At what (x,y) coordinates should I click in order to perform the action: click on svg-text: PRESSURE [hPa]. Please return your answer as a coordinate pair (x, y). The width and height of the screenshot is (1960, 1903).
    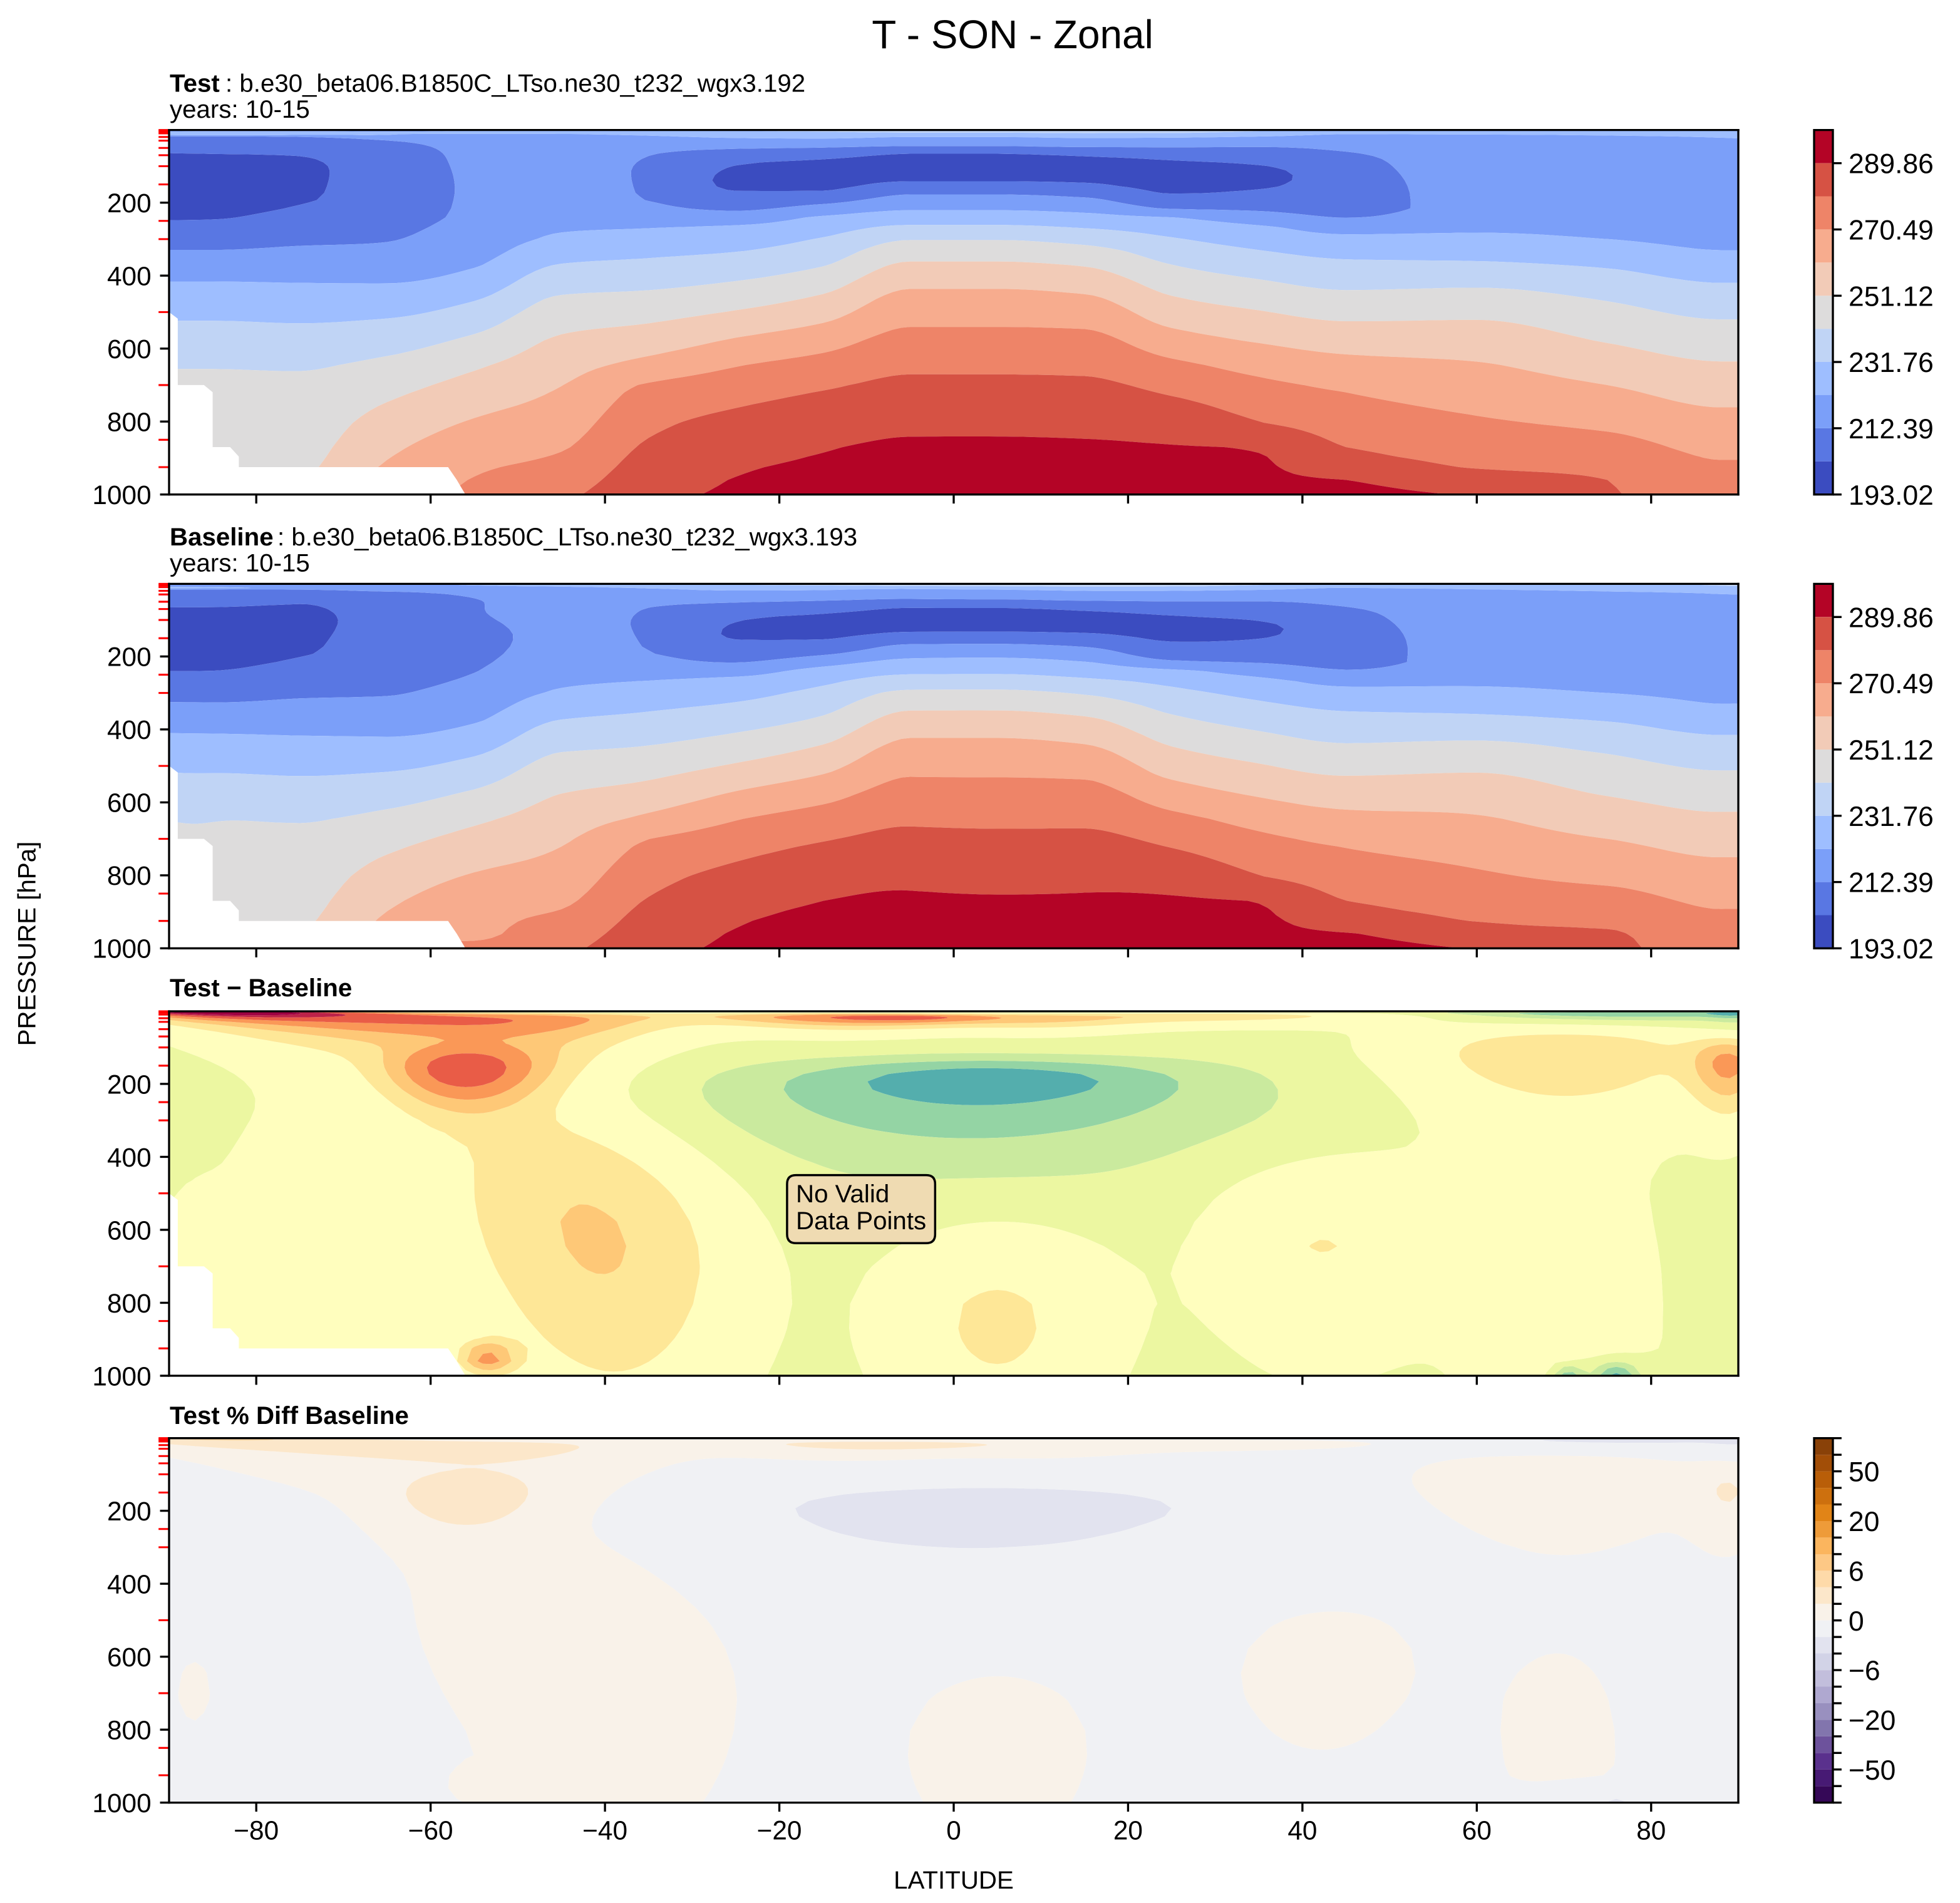
    Looking at the image, I should click on (27, 944).